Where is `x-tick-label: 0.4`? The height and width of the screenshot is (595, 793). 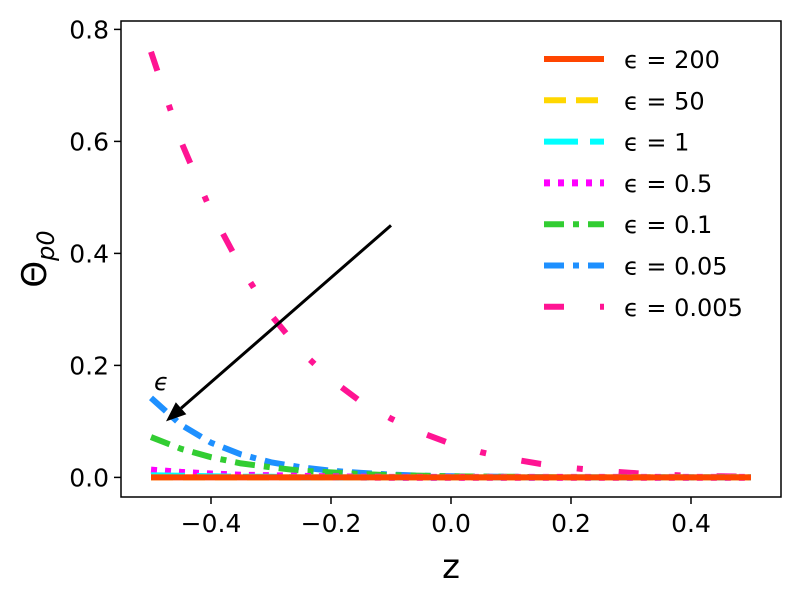 x-tick-label: 0.4 is located at coordinates (691, 523).